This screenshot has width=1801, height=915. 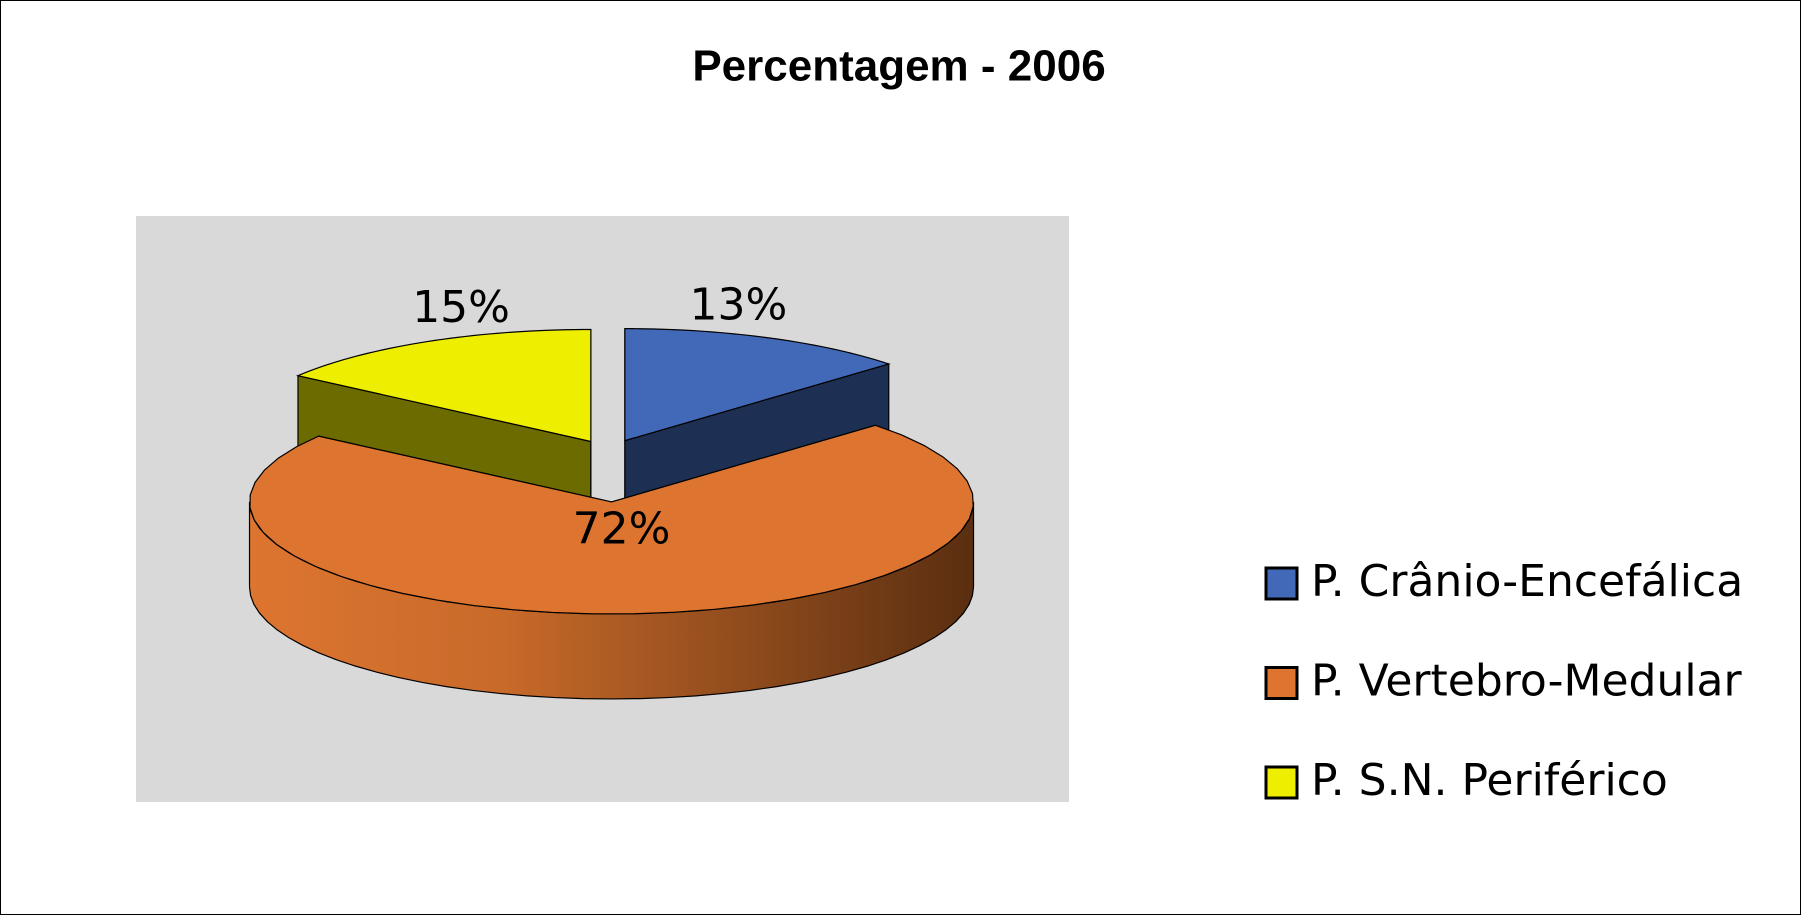 I want to click on data-label: 15%, so click(x=461, y=307).